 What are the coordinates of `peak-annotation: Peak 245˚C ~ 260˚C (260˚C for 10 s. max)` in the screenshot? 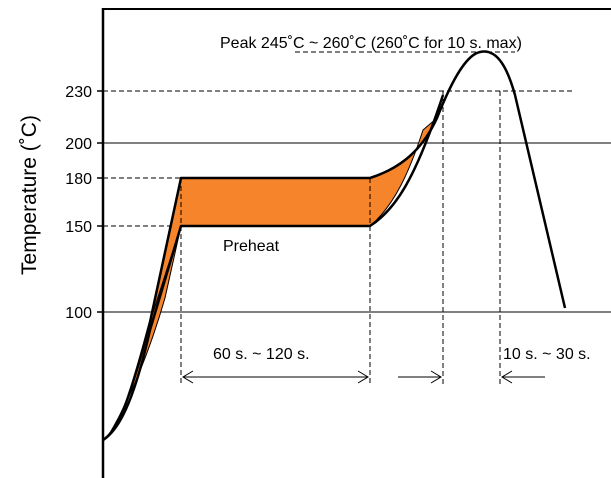 It's located at (371, 43).